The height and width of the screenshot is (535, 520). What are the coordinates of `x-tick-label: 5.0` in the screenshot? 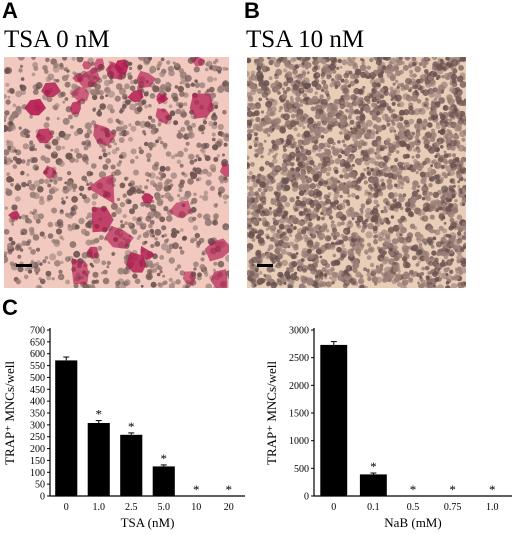 It's located at (164, 507).